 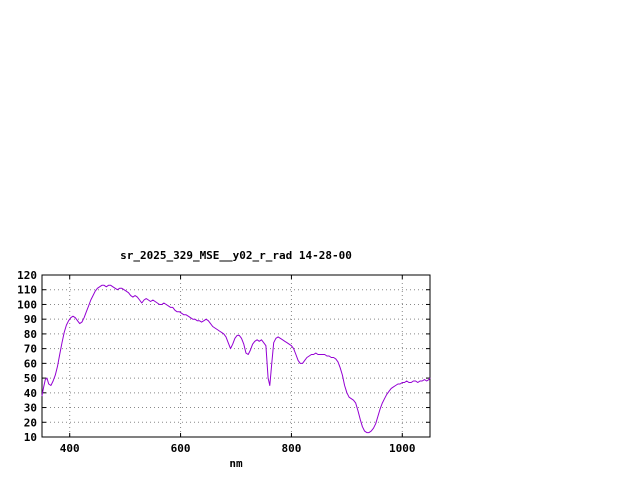 I want to click on y-tick-label: 90, so click(x=30, y=319).